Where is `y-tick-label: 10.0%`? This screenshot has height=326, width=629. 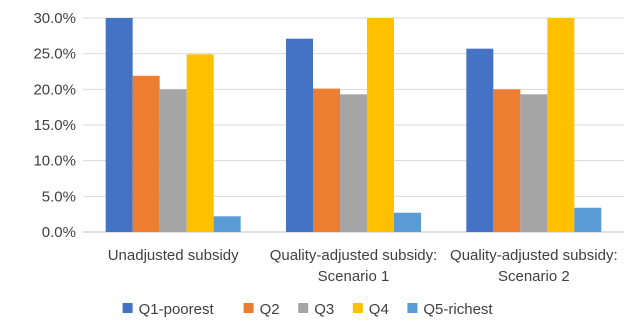 y-tick-label: 10.0% is located at coordinates (54, 161).